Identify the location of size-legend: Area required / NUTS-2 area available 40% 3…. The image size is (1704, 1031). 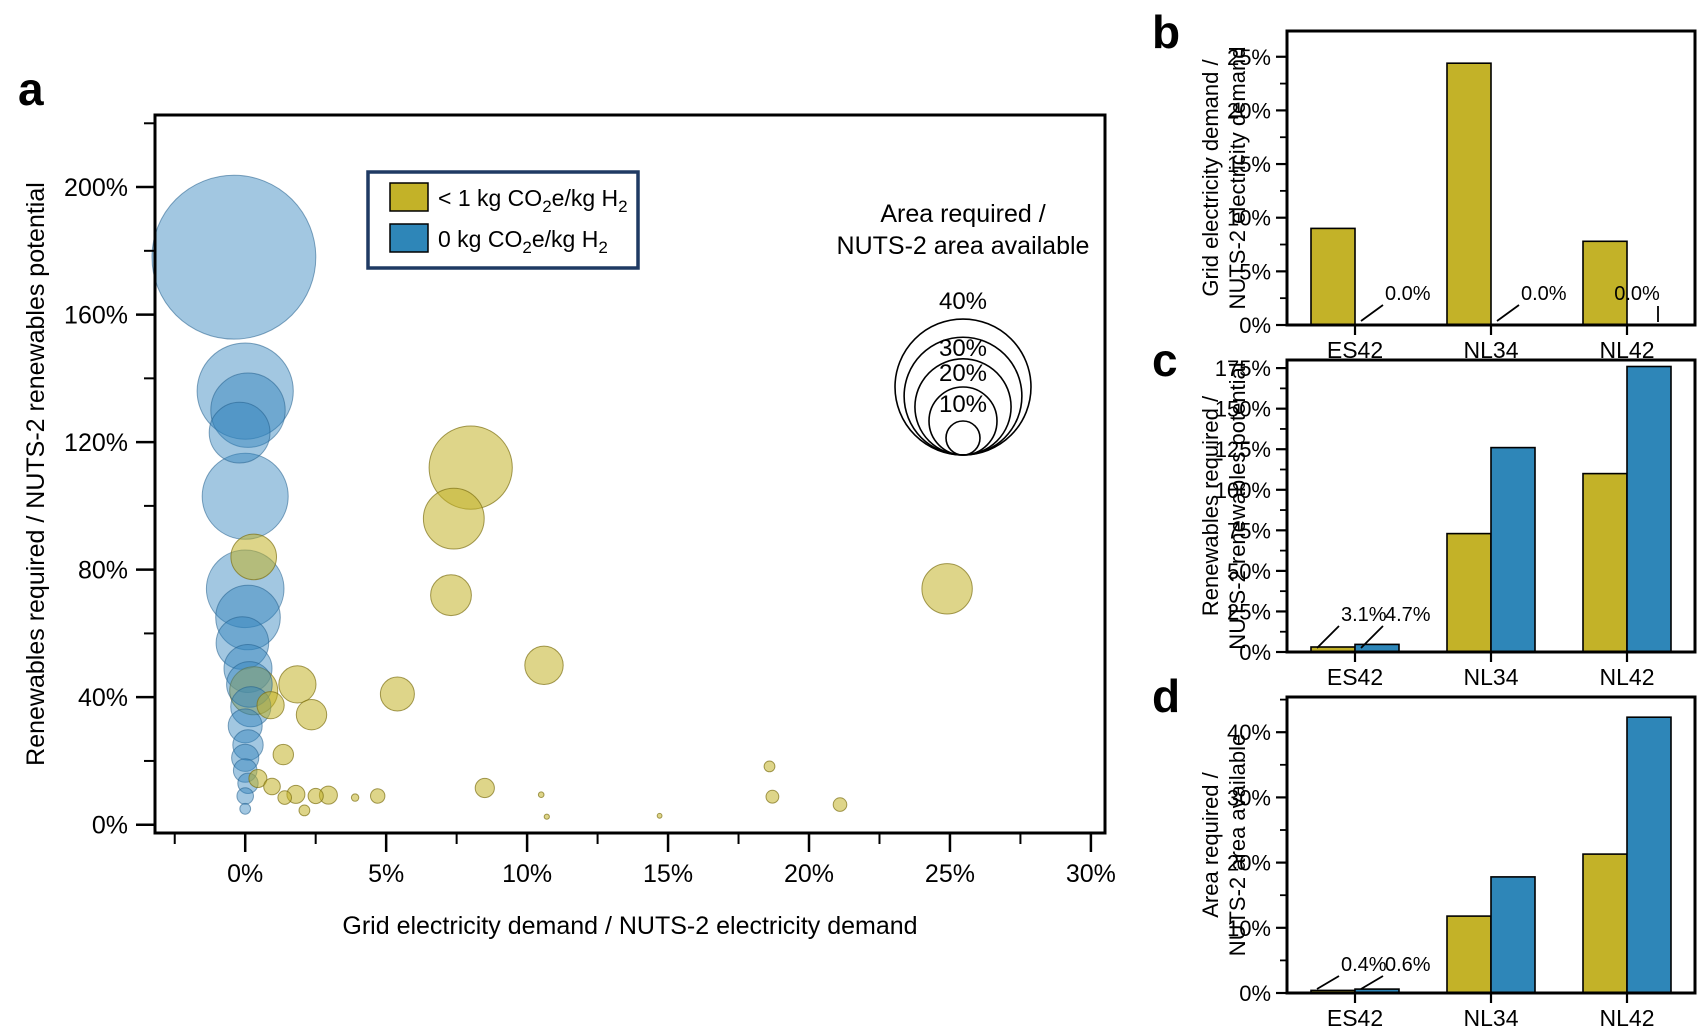
(963, 328).